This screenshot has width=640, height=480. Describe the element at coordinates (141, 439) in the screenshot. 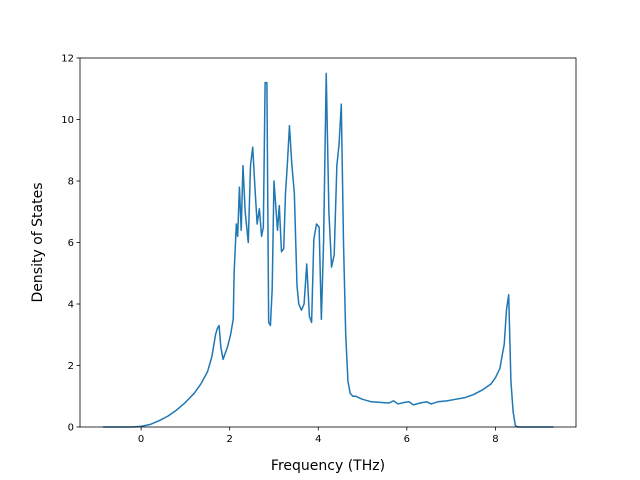

I see `x-tick-label: 0` at that location.